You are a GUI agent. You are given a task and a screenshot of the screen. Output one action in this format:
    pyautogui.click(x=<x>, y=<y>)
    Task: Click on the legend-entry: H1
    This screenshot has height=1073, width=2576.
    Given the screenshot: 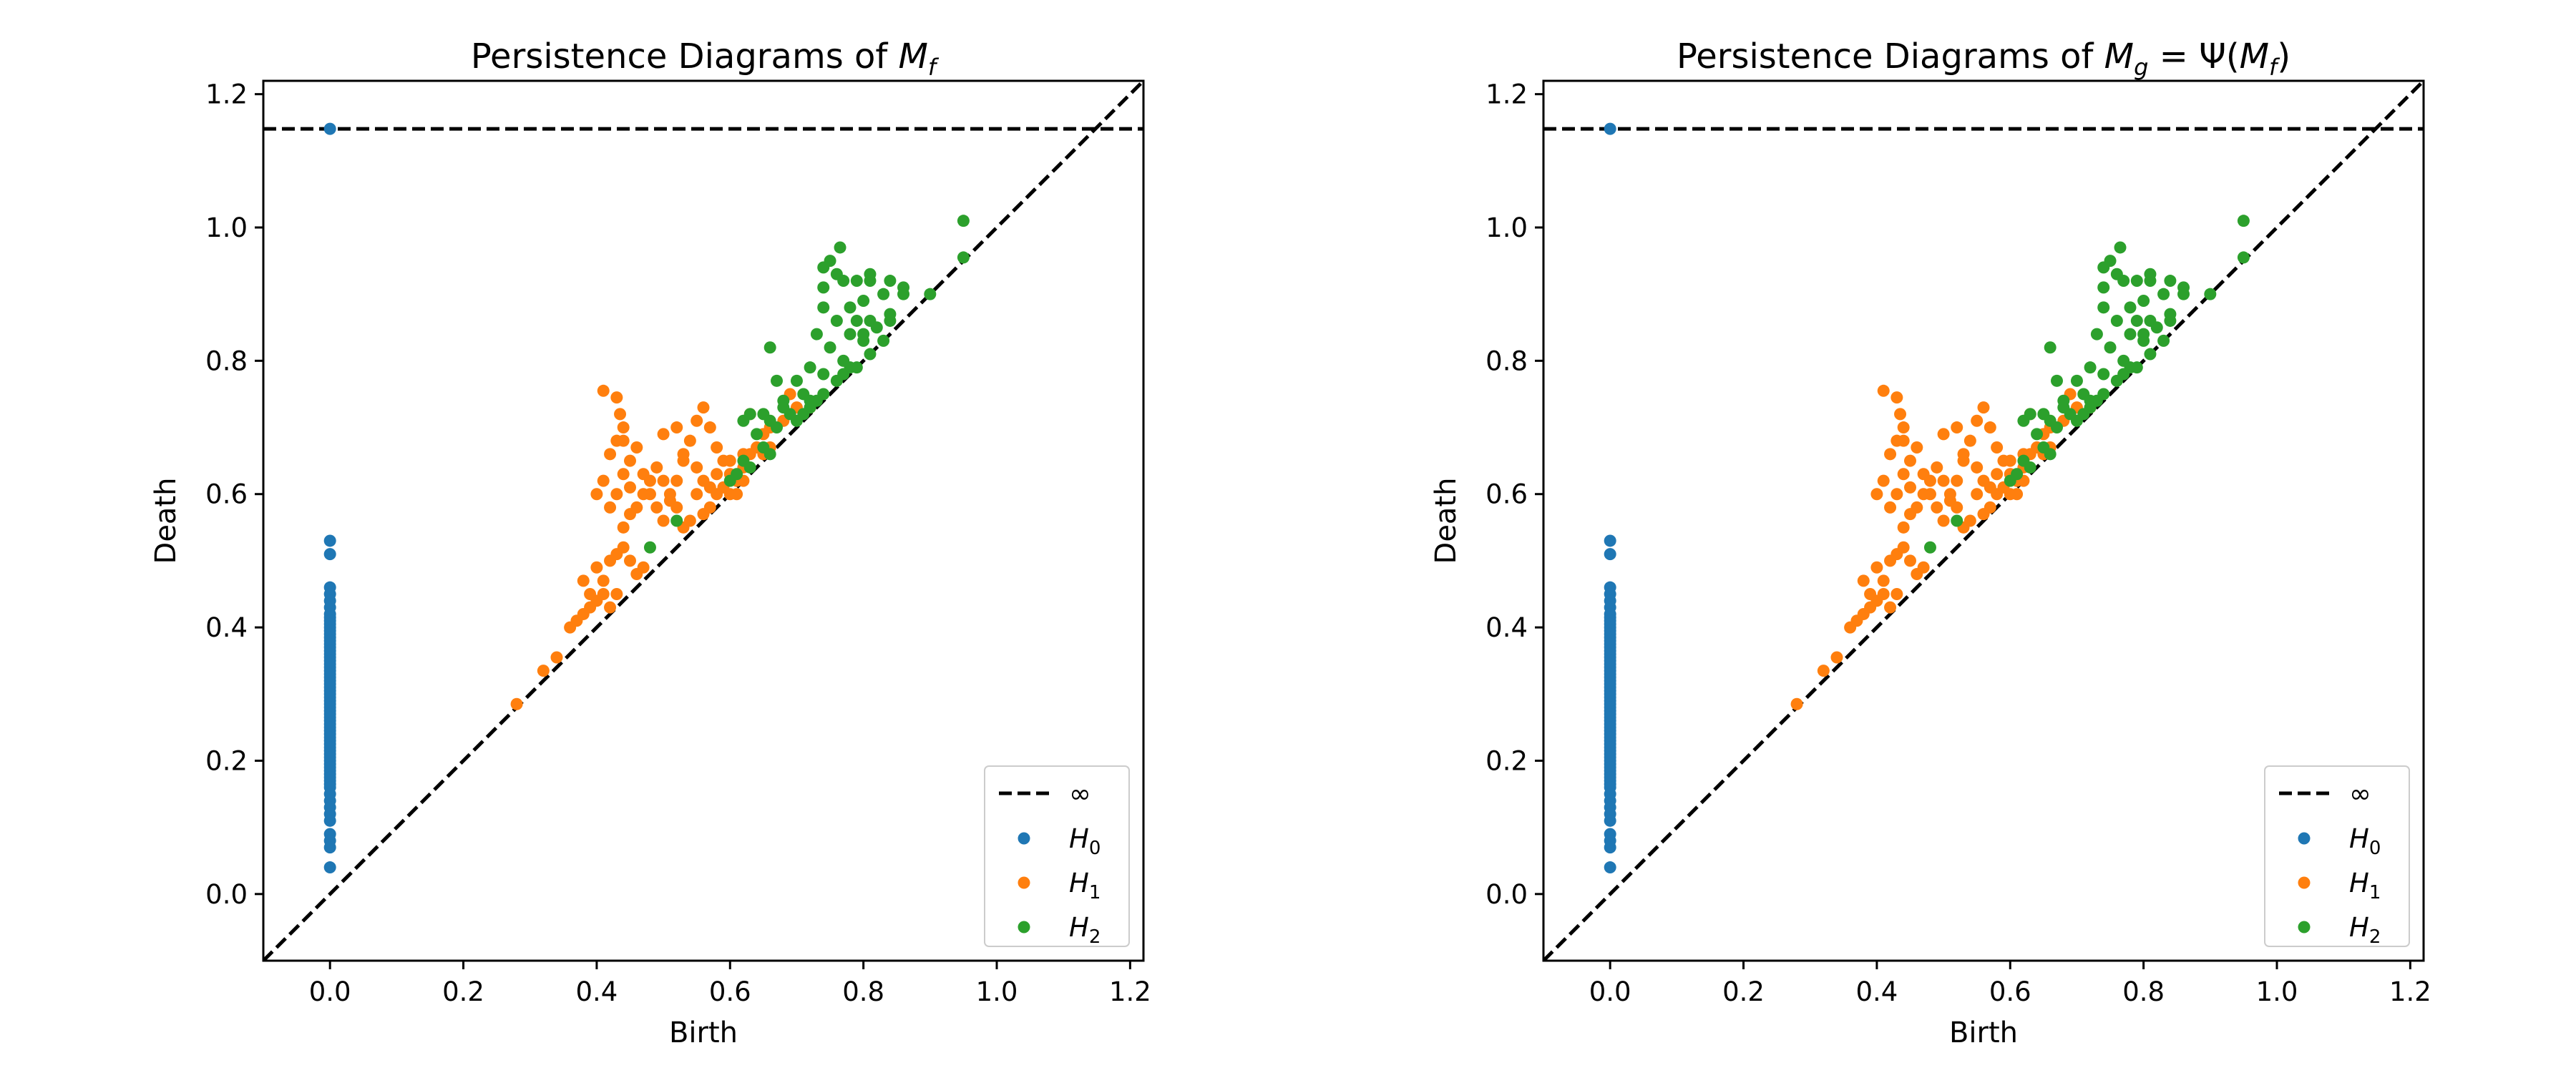 What is the action you would take?
    pyautogui.click(x=2365, y=886)
    